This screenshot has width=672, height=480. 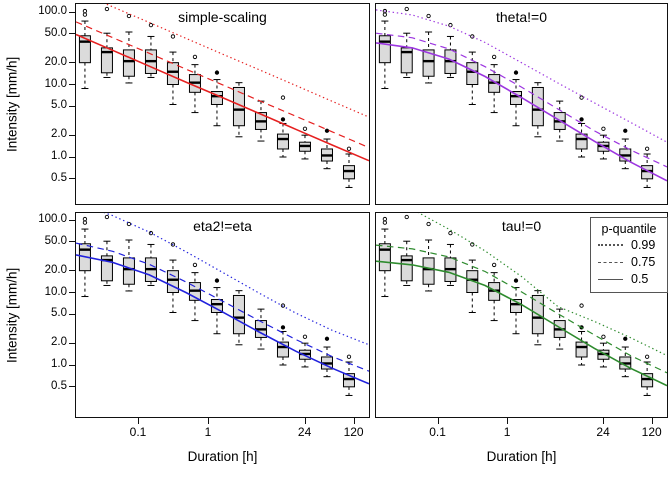 I want to click on y-tick-label: 1.0, so click(x=59, y=156).